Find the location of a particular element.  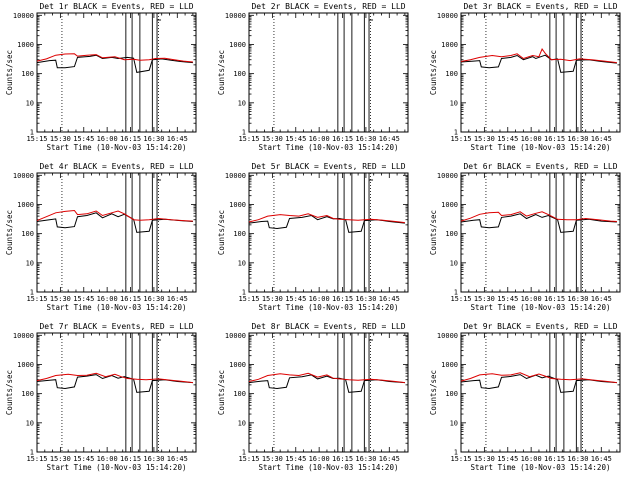

panel-title: Det 6r BLACK = Events, RED = LLD is located at coordinates (540, 166).